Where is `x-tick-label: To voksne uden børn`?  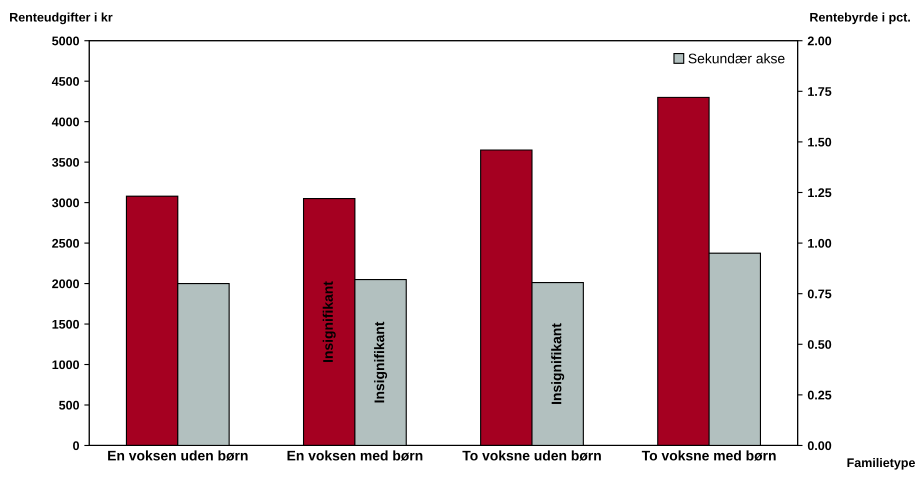 x-tick-label: To voksne uden børn is located at coordinates (531, 455).